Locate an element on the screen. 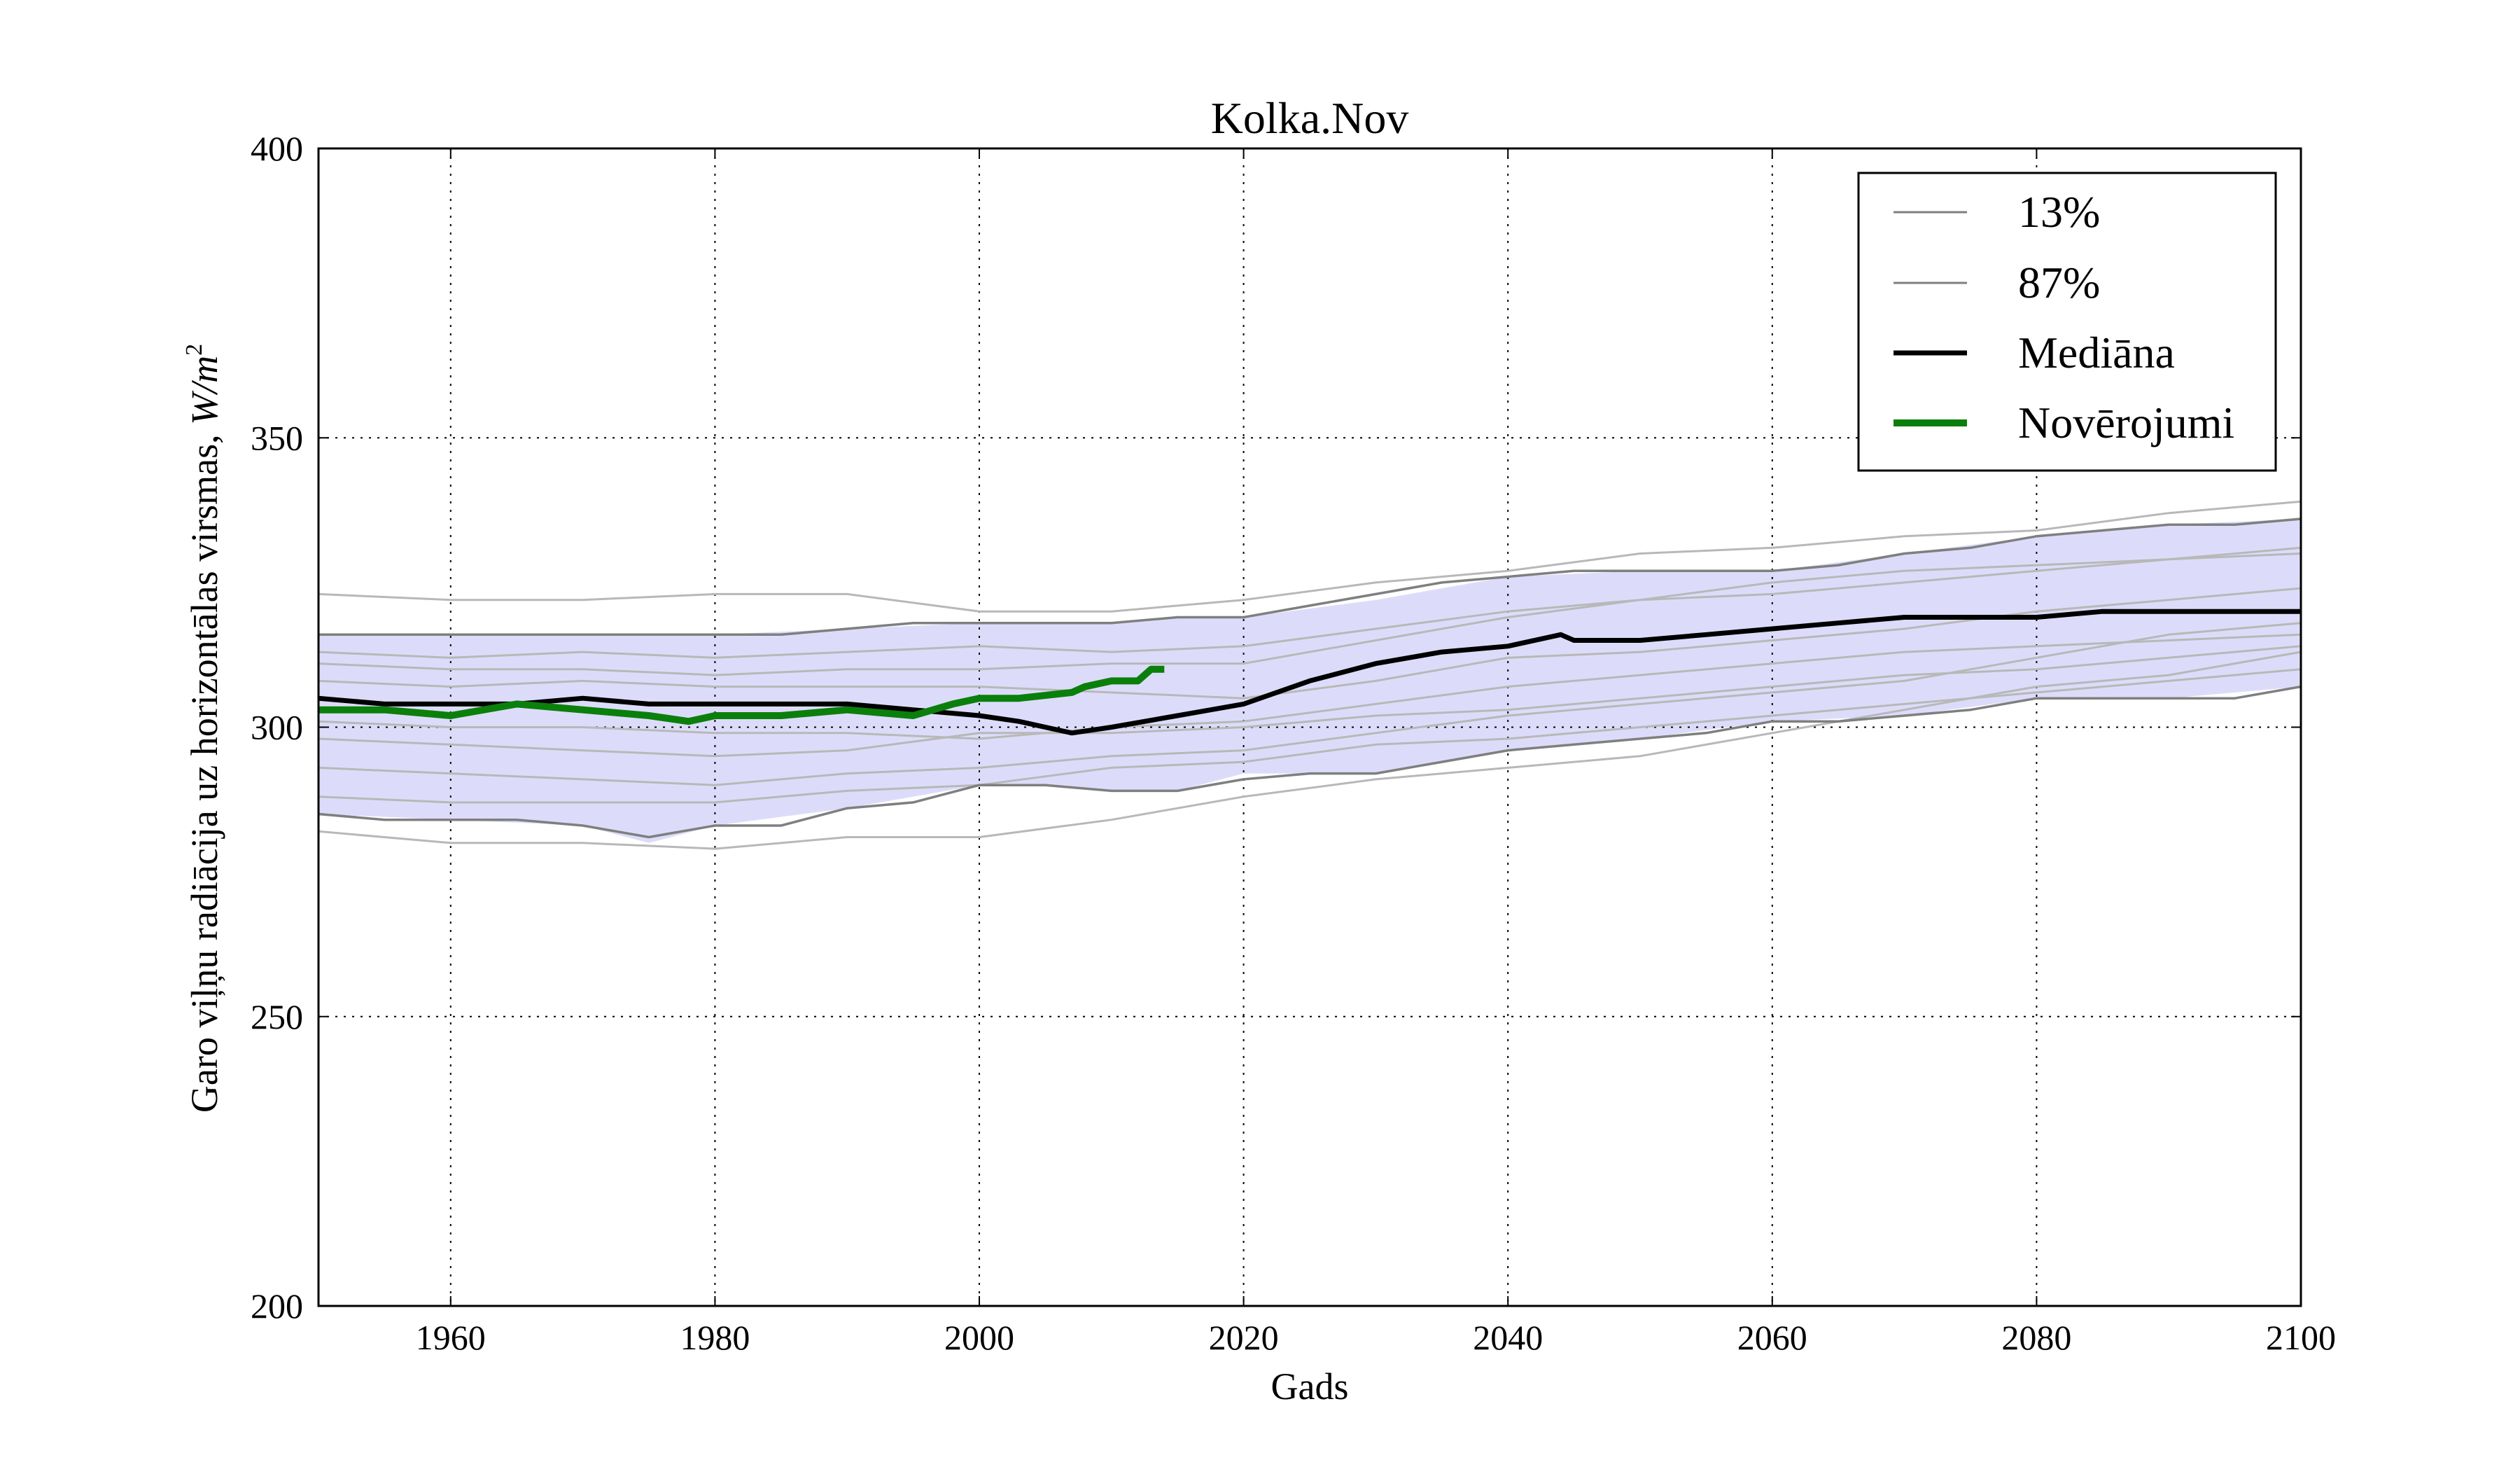  x-tick-label: 2060 is located at coordinates (1772, 1337).